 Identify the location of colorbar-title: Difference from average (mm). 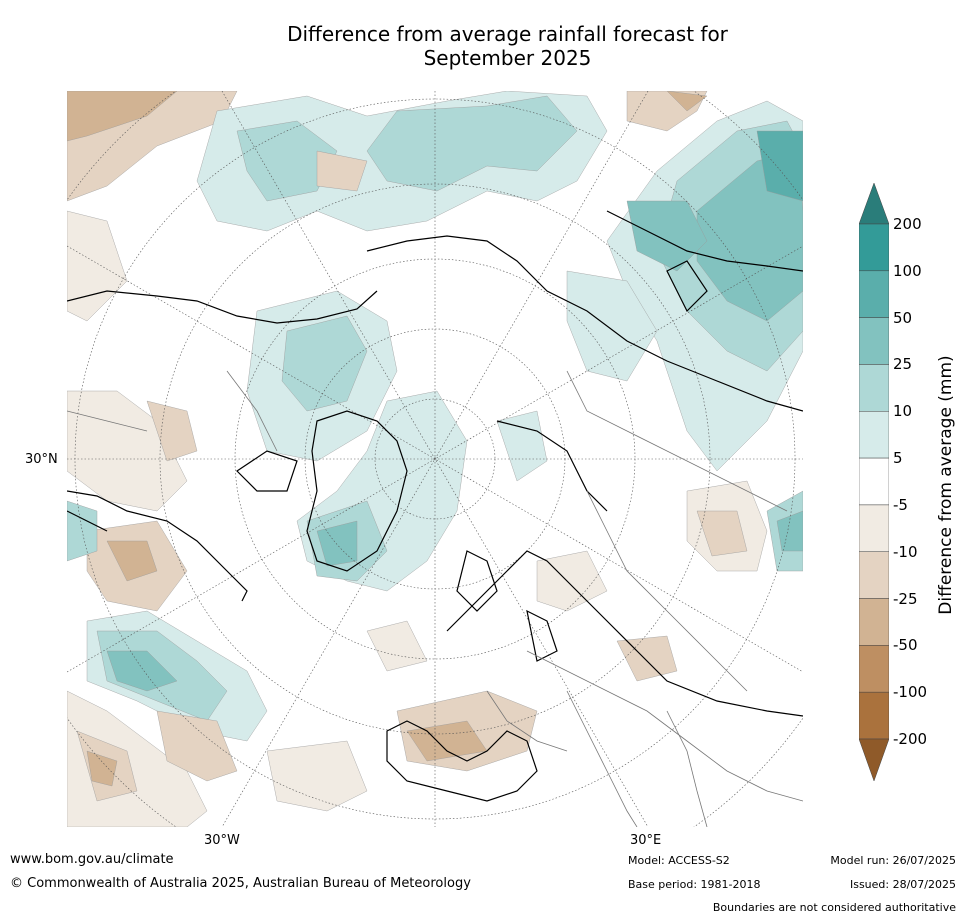
(946, 485).